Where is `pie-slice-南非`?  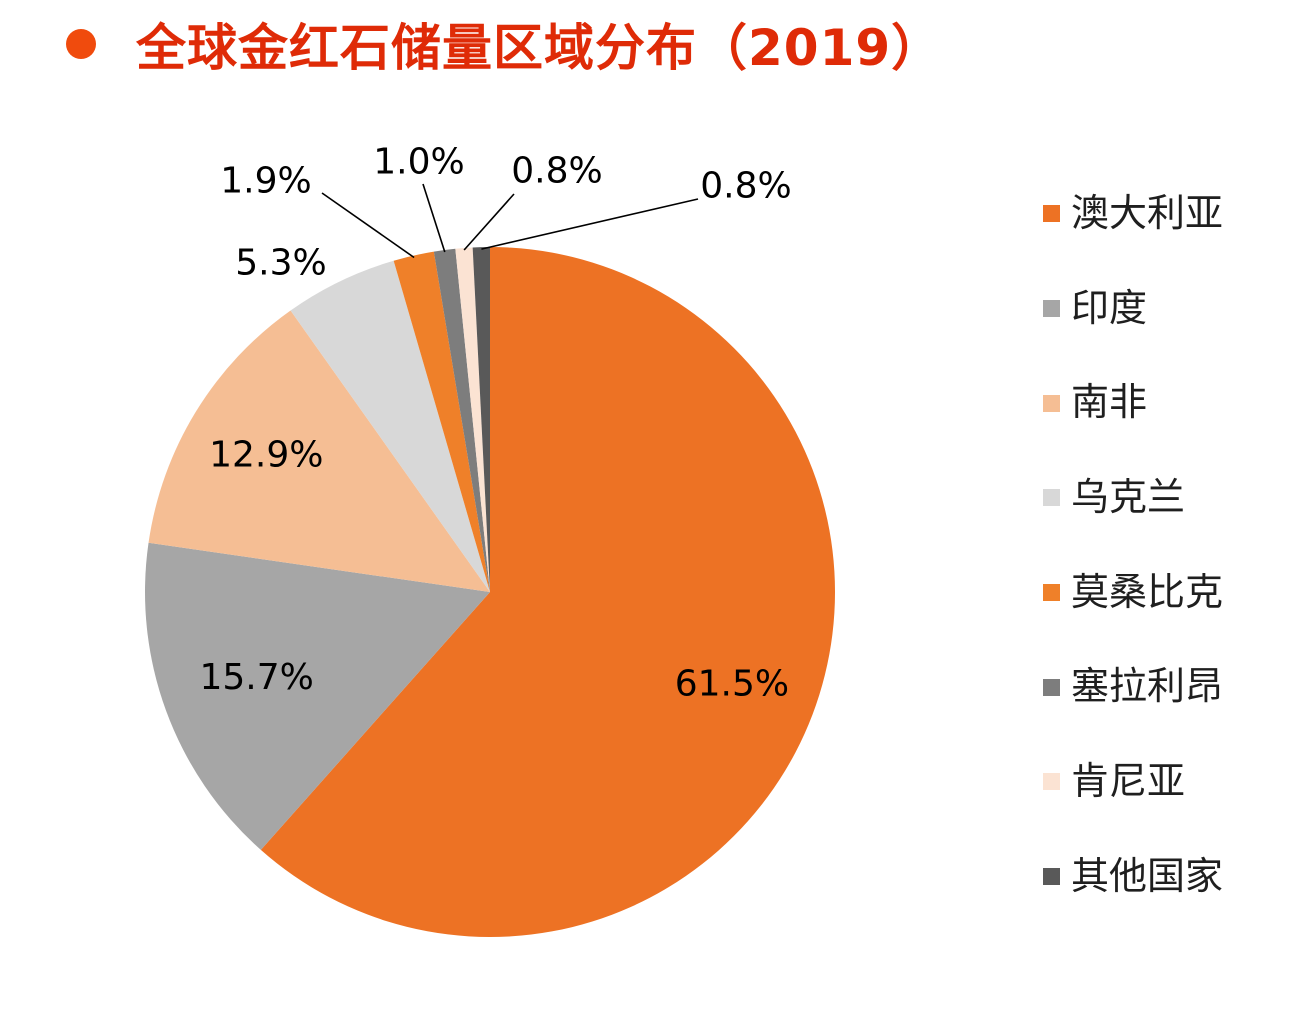
pie-slice-南非 is located at coordinates (319, 451).